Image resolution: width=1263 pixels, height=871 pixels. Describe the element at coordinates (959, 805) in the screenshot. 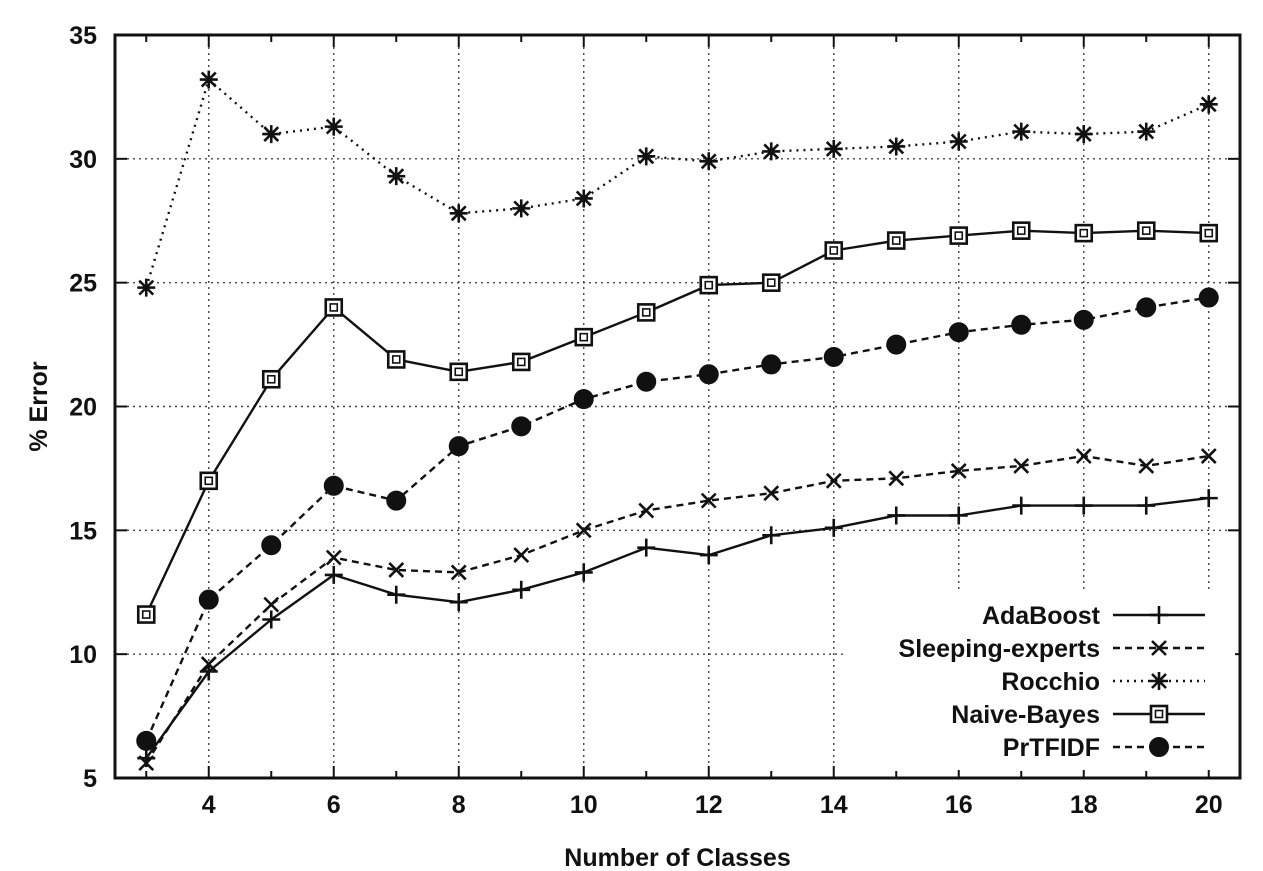

I see `x-tick-label: 16` at that location.